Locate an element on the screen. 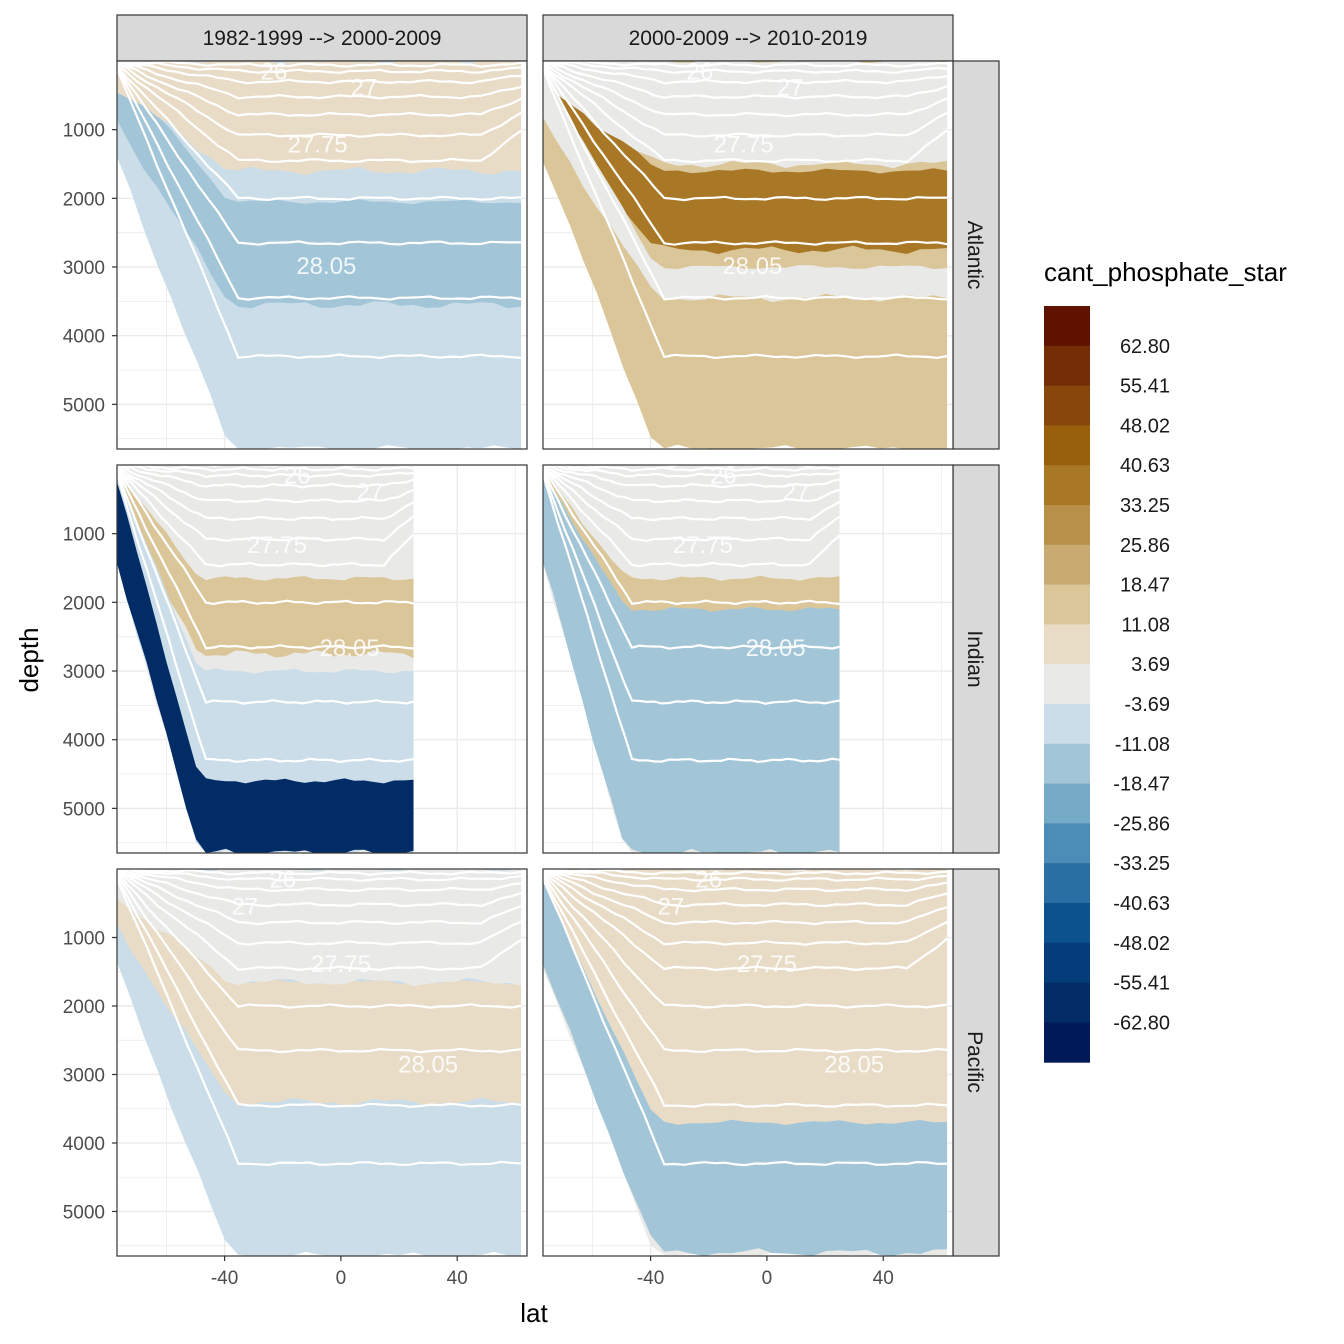 The image size is (1344, 1344). column-strip-1-label: 1982-1999 --> 2000-2009 is located at coordinates (322, 38).